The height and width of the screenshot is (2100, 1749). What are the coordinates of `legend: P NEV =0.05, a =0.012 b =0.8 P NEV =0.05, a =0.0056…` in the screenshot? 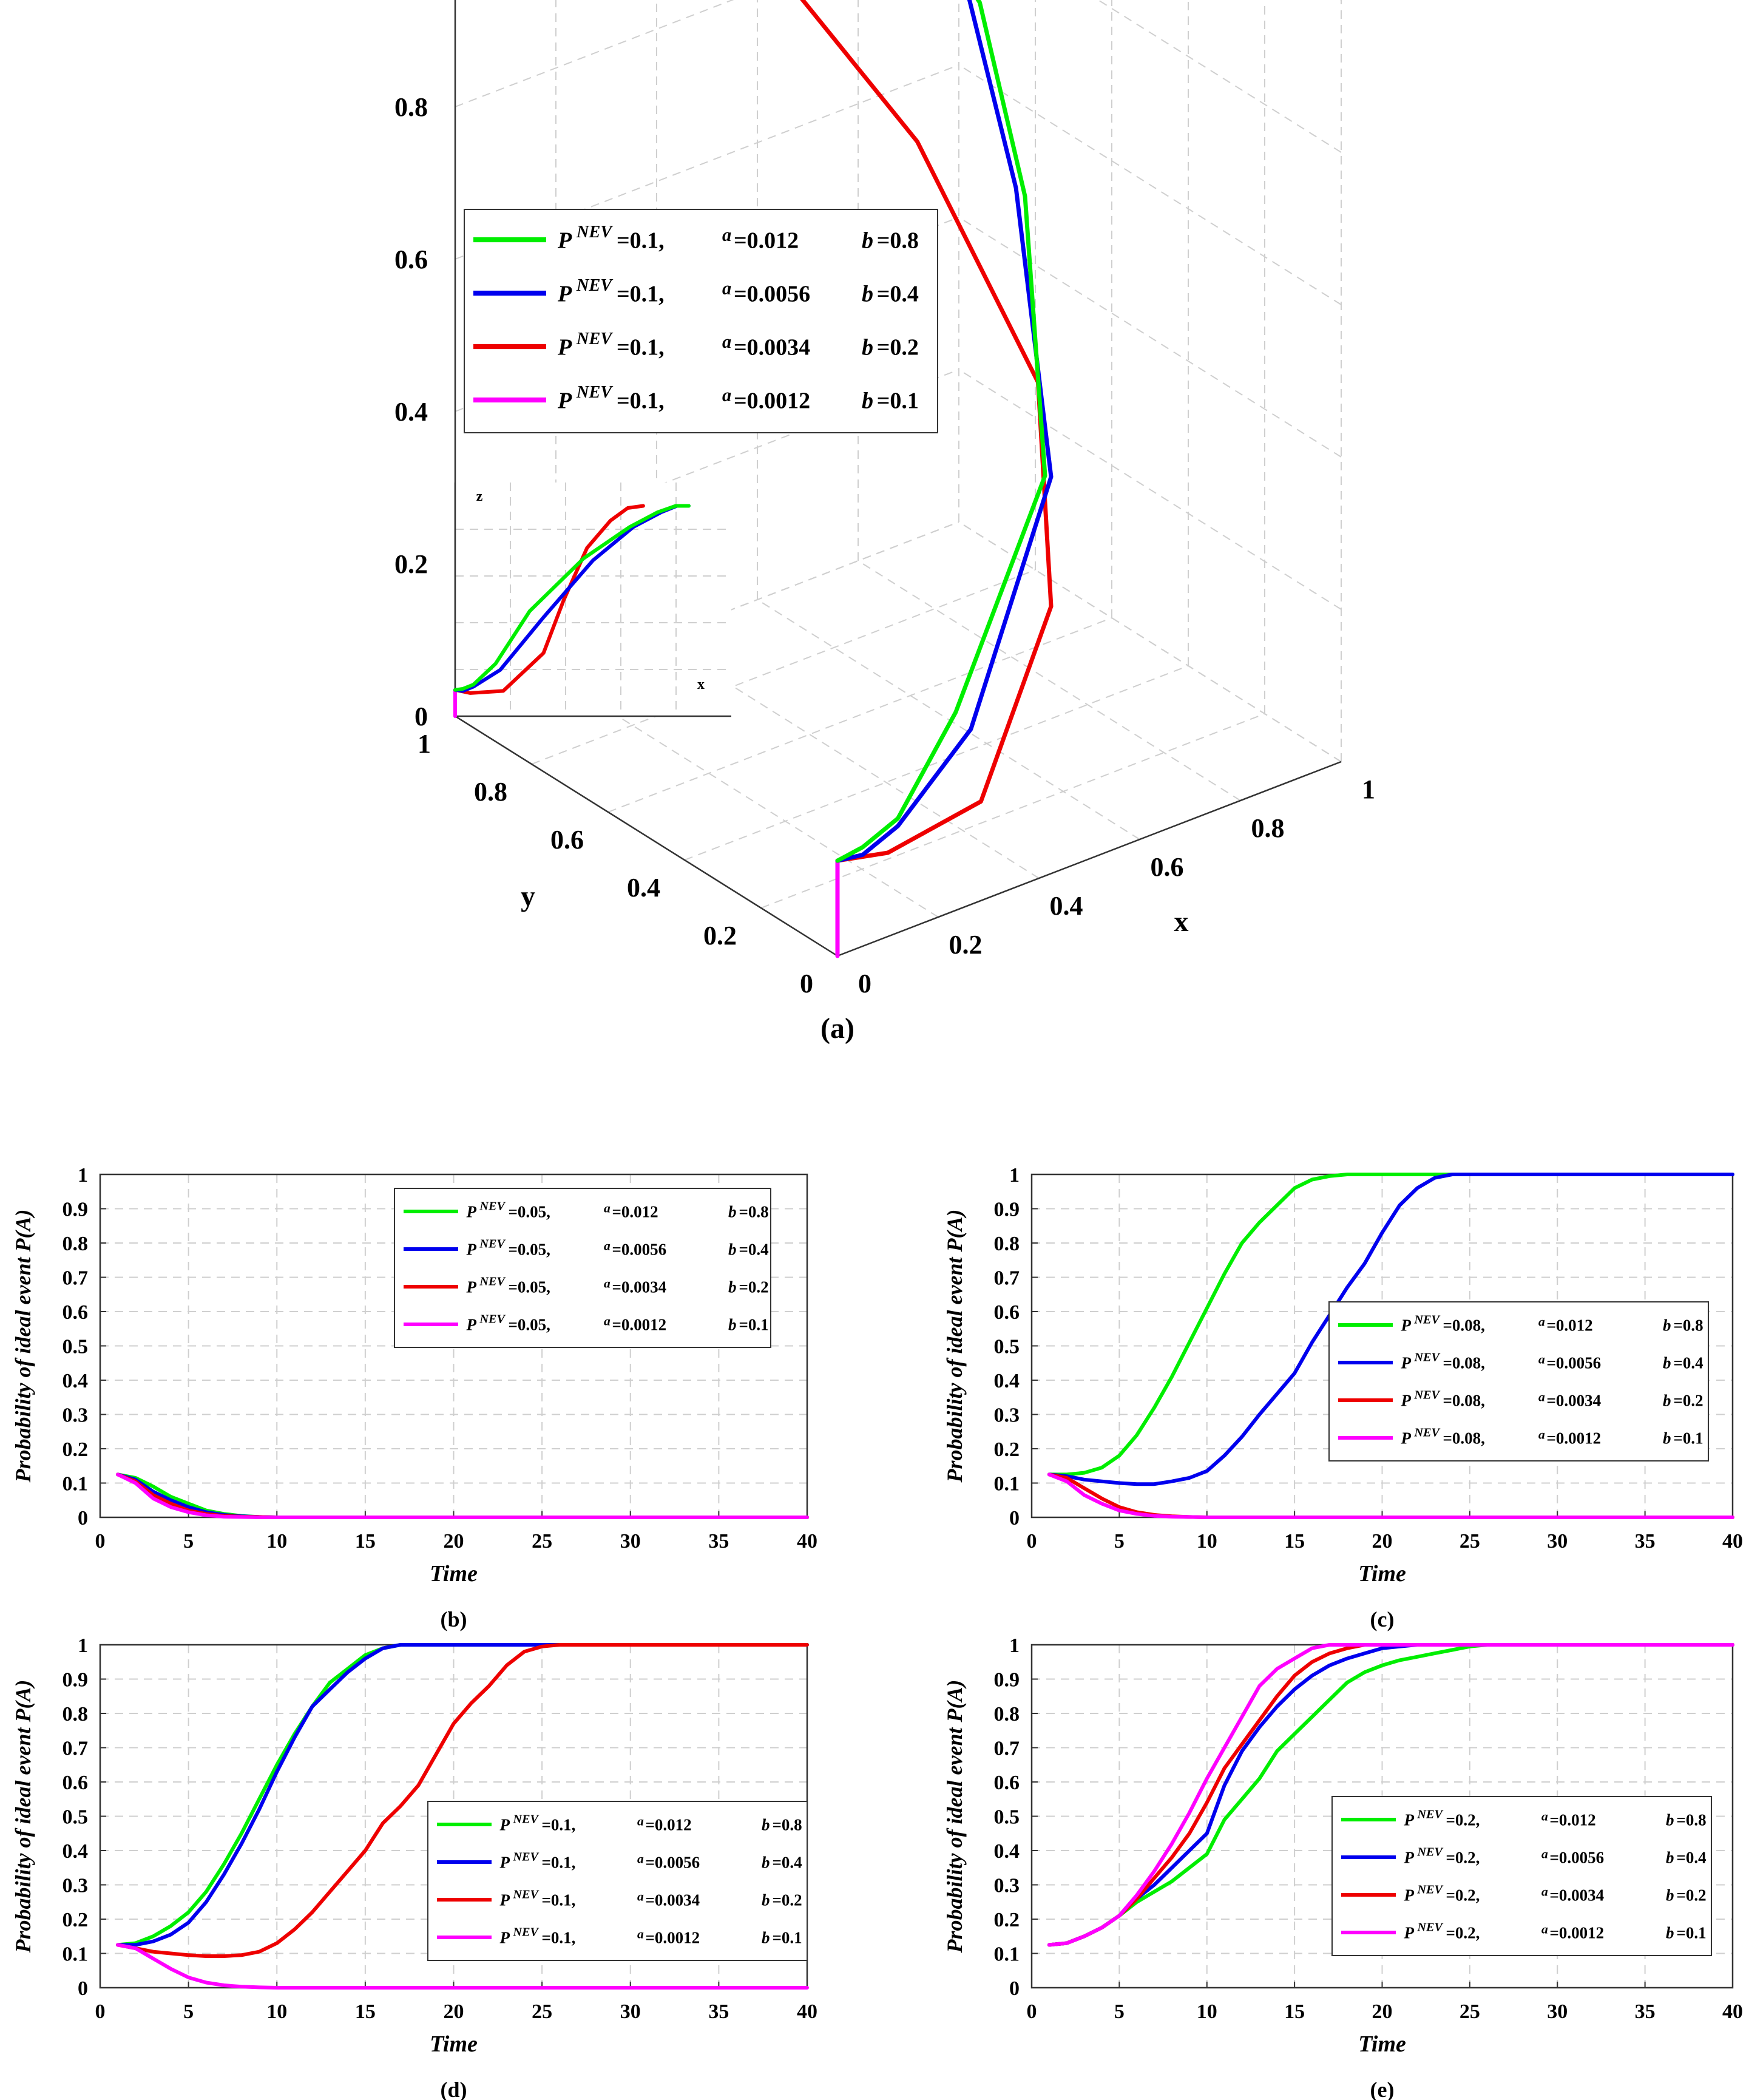 It's located at (582, 1268).